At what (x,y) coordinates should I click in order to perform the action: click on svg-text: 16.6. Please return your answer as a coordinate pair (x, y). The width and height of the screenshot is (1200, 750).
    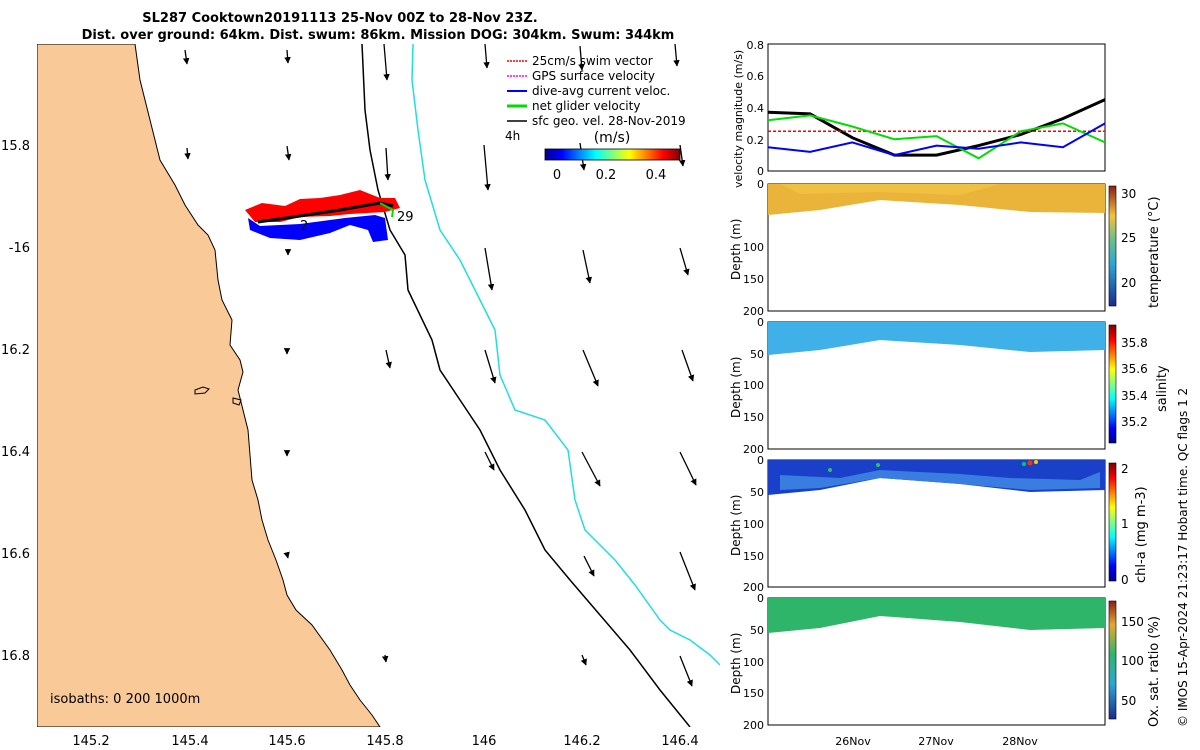
    Looking at the image, I should click on (15, 554).